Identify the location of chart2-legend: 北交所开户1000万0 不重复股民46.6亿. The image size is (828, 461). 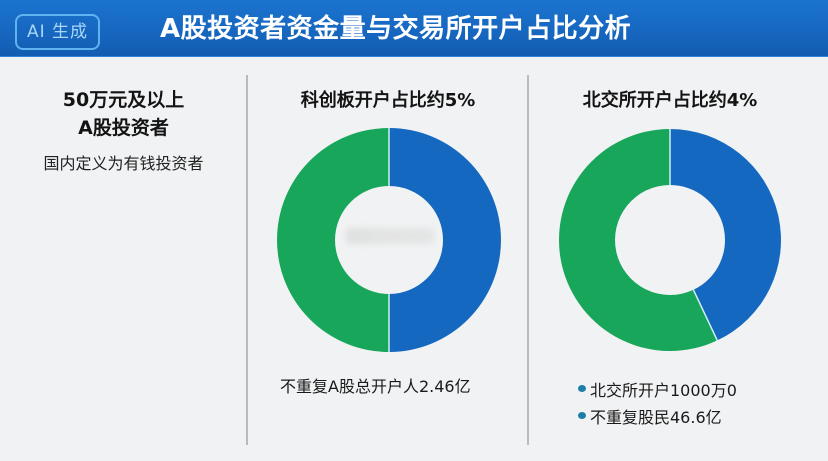
(657, 402).